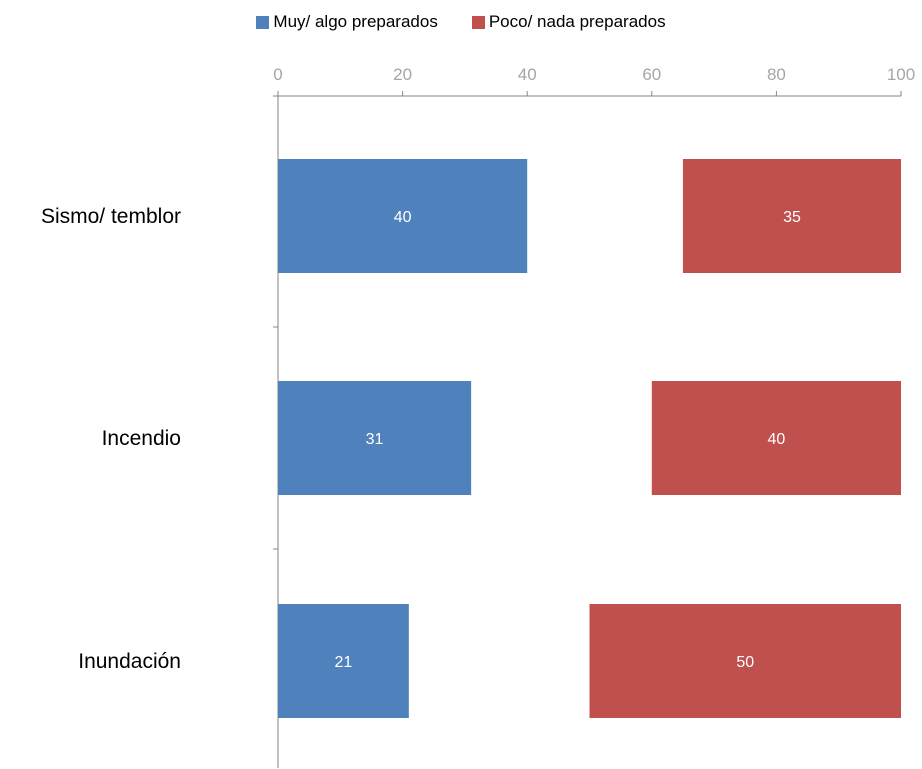 Image resolution: width=922 pixels, height=769 pixels. What do you see at coordinates (402, 74) in the screenshot?
I see `x-tick-label: 20` at bounding box center [402, 74].